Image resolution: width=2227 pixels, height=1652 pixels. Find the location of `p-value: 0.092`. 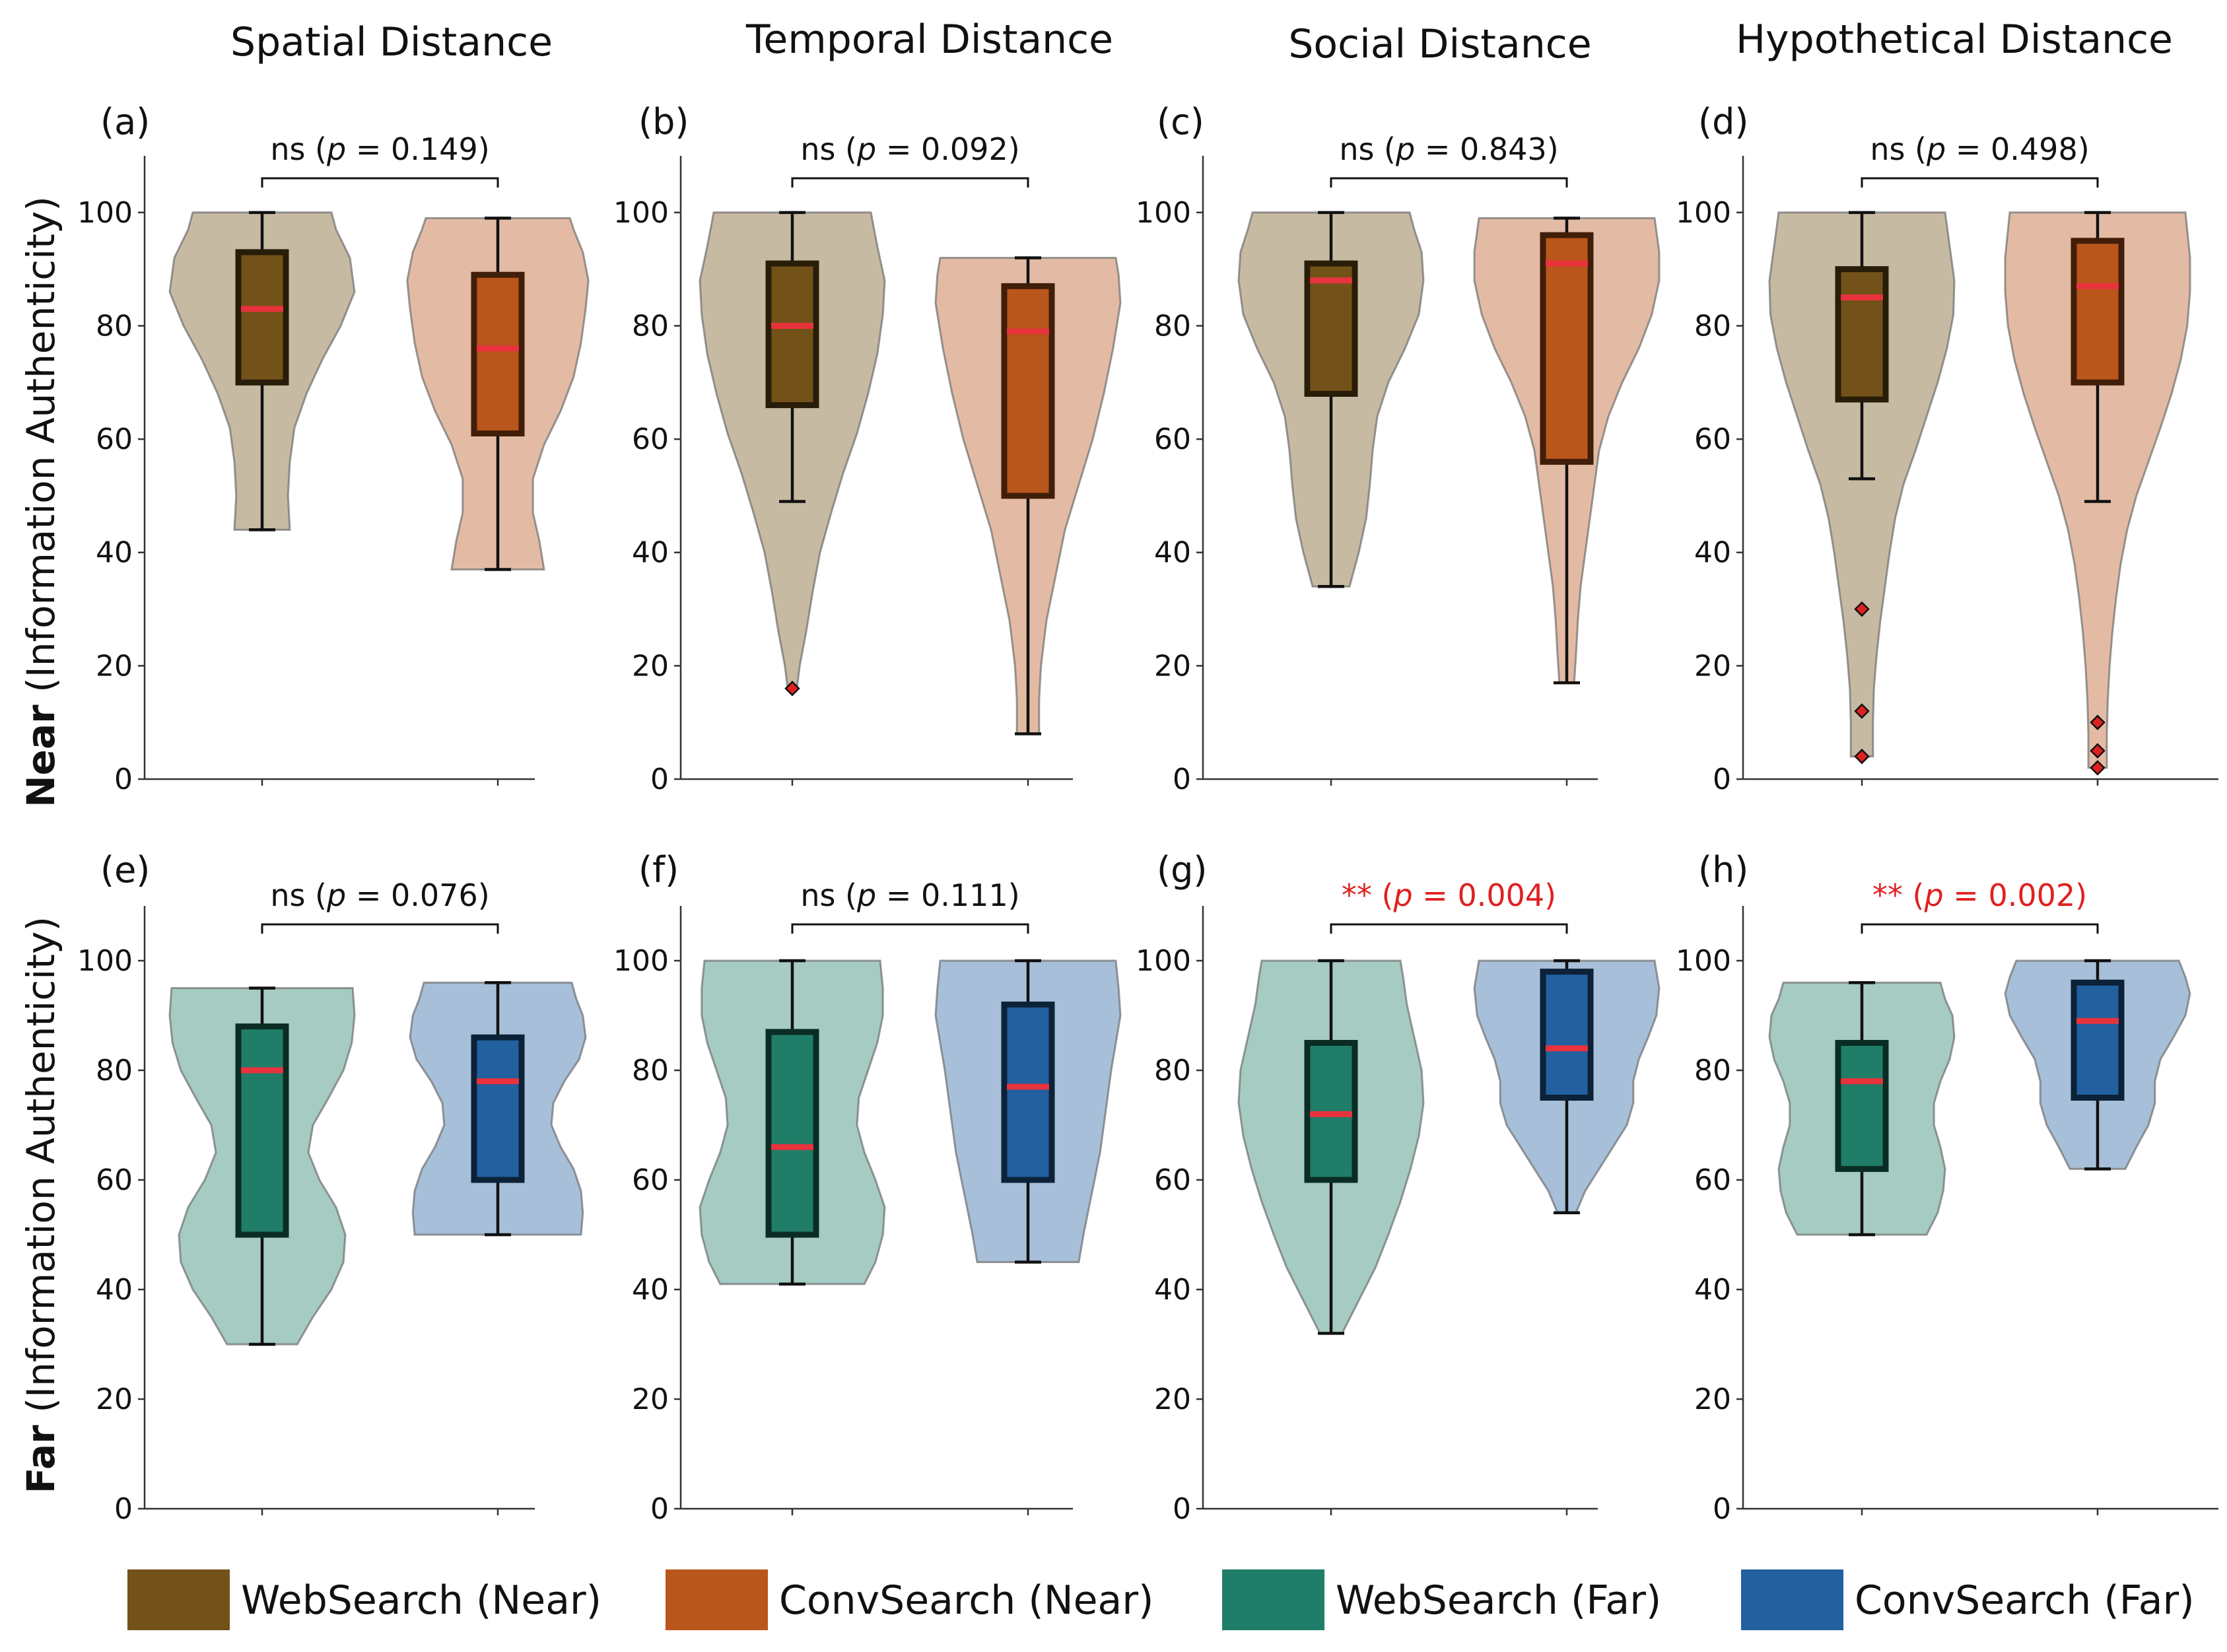

p-value: 0.092 is located at coordinates (964, 149).